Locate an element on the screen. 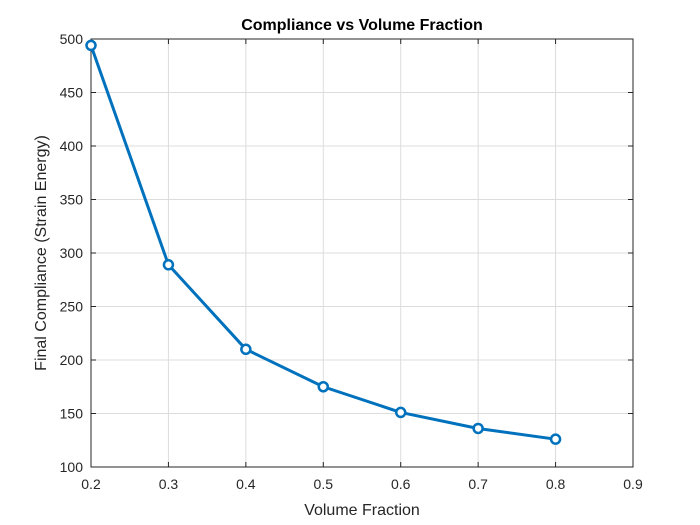 This screenshot has width=700, height=525. x-tick-label: 0.7 is located at coordinates (478, 484).